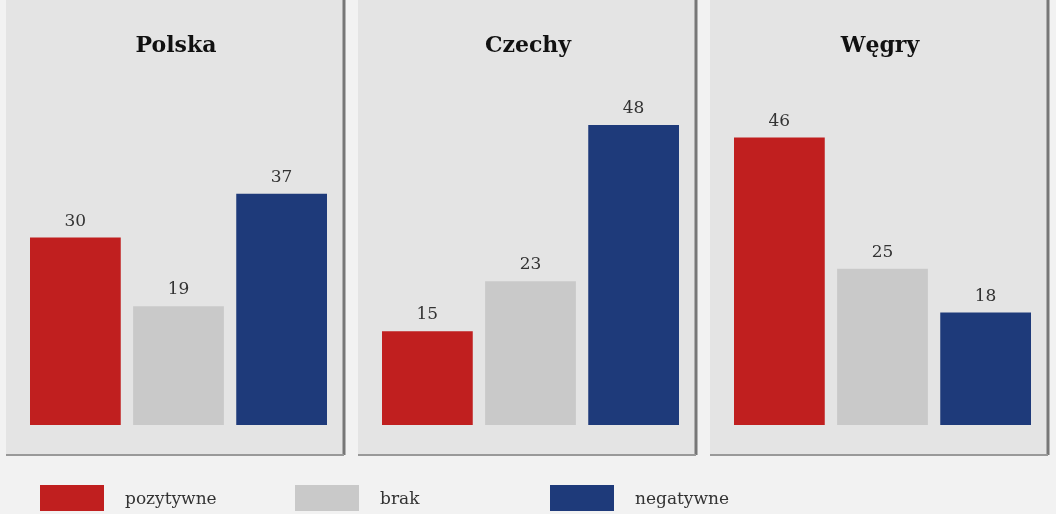  What do you see at coordinates (530, 263) in the screenshot?
I see `data-label: 23` at bounding box center [530, 263].